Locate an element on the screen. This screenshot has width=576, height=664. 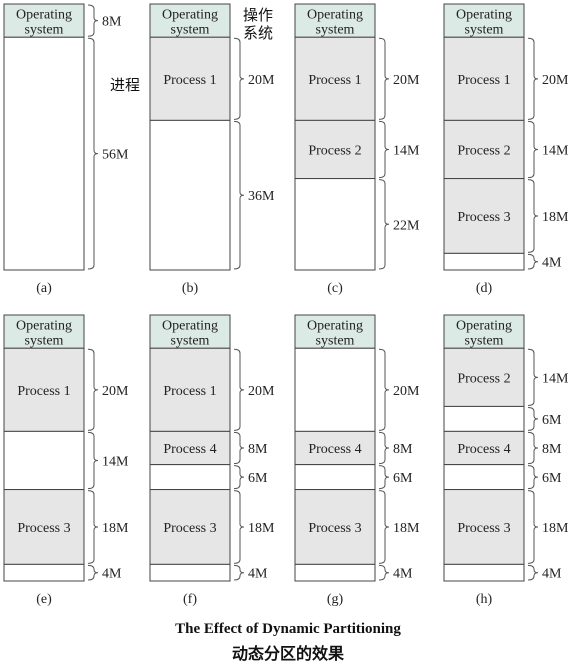
annotation-os-zh-line1: 操作 is located at coordinates (258, 15).